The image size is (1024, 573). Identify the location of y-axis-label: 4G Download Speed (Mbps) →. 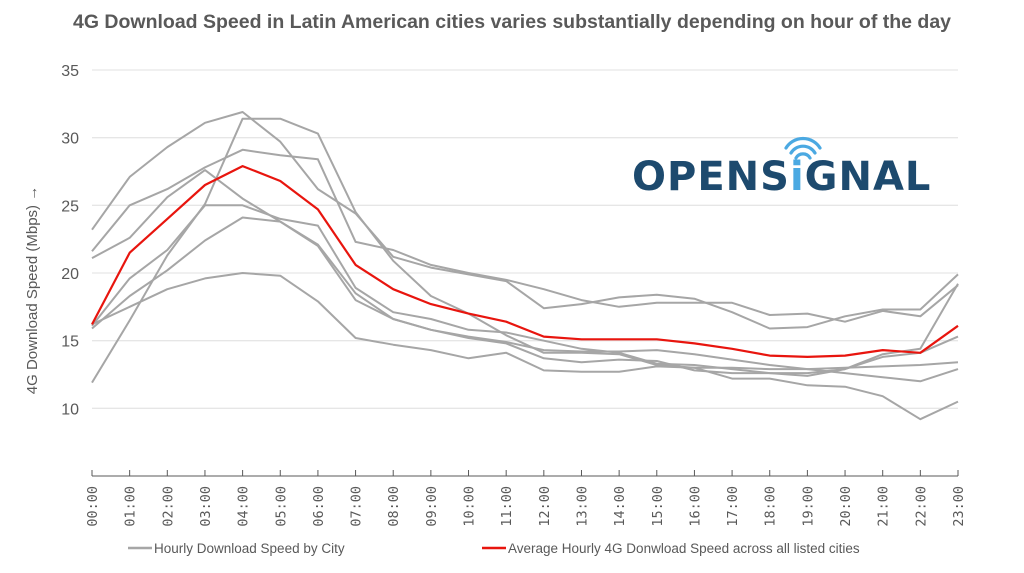
(32, 290).